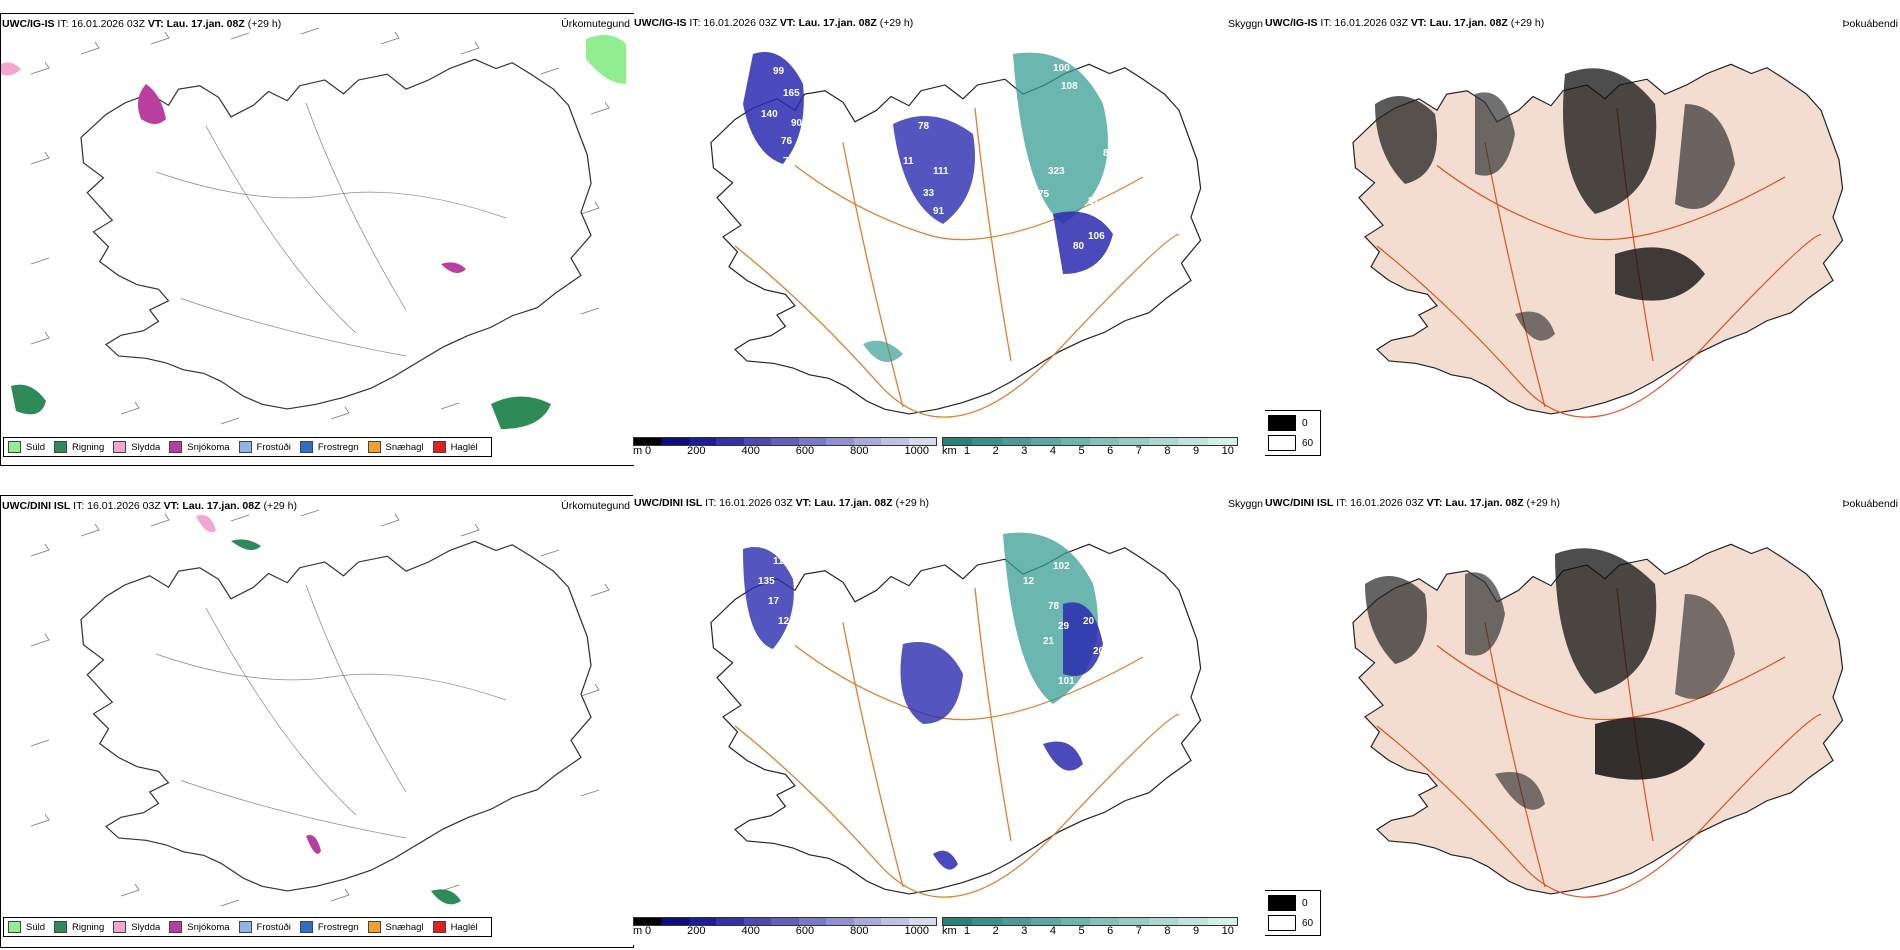 Image resolution: width=1900 pixels, height=950 pixels. What do you see at coordinates (929, 193) in the screenshot?
I see `cloud-base-label: 33` at bounding box center [929, 193].